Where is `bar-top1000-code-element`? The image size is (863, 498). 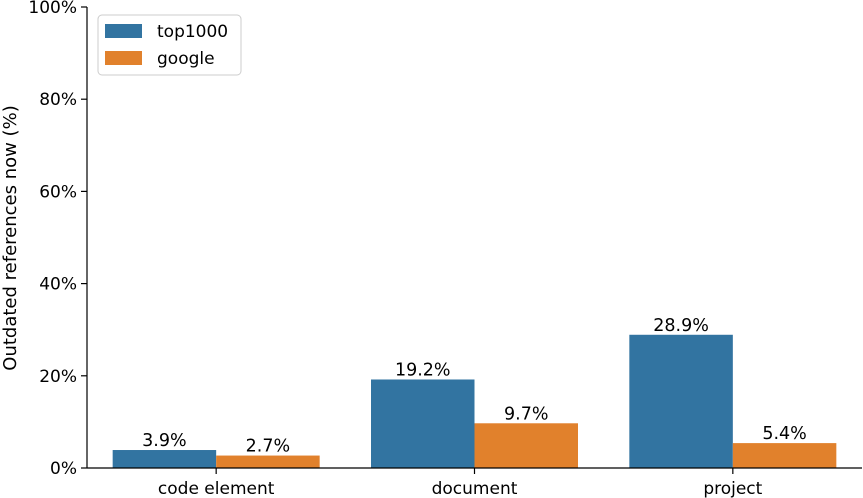 bar-top1000-code-element is located at coordinates (164, 459).